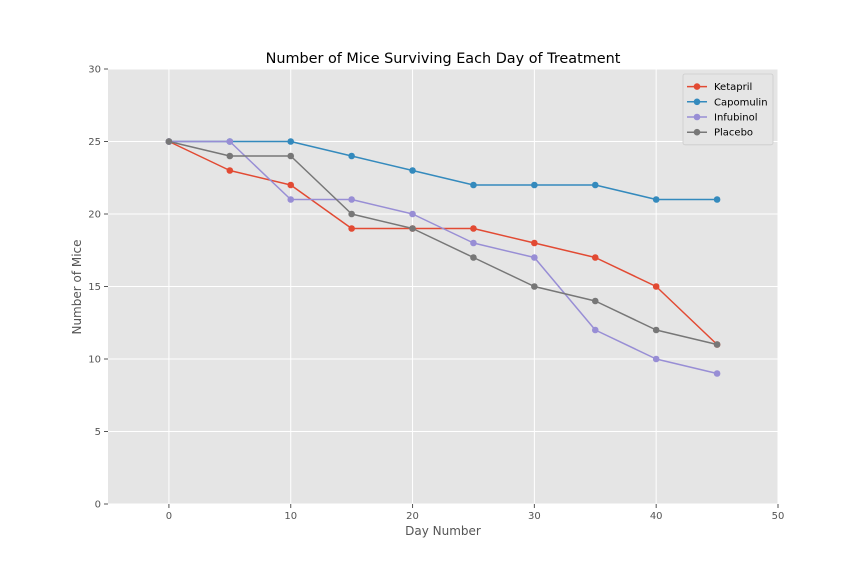 This screenshot has width=864, height=576. What do you see at coordinates (412, 516) in the screenshot?
I see `x-tick-label: 20` at bounding box center [412, 516].